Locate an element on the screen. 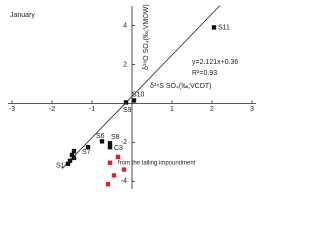 This screenshot has height=240, width=320. point-label: S8 is located at coordinates (115, 137).